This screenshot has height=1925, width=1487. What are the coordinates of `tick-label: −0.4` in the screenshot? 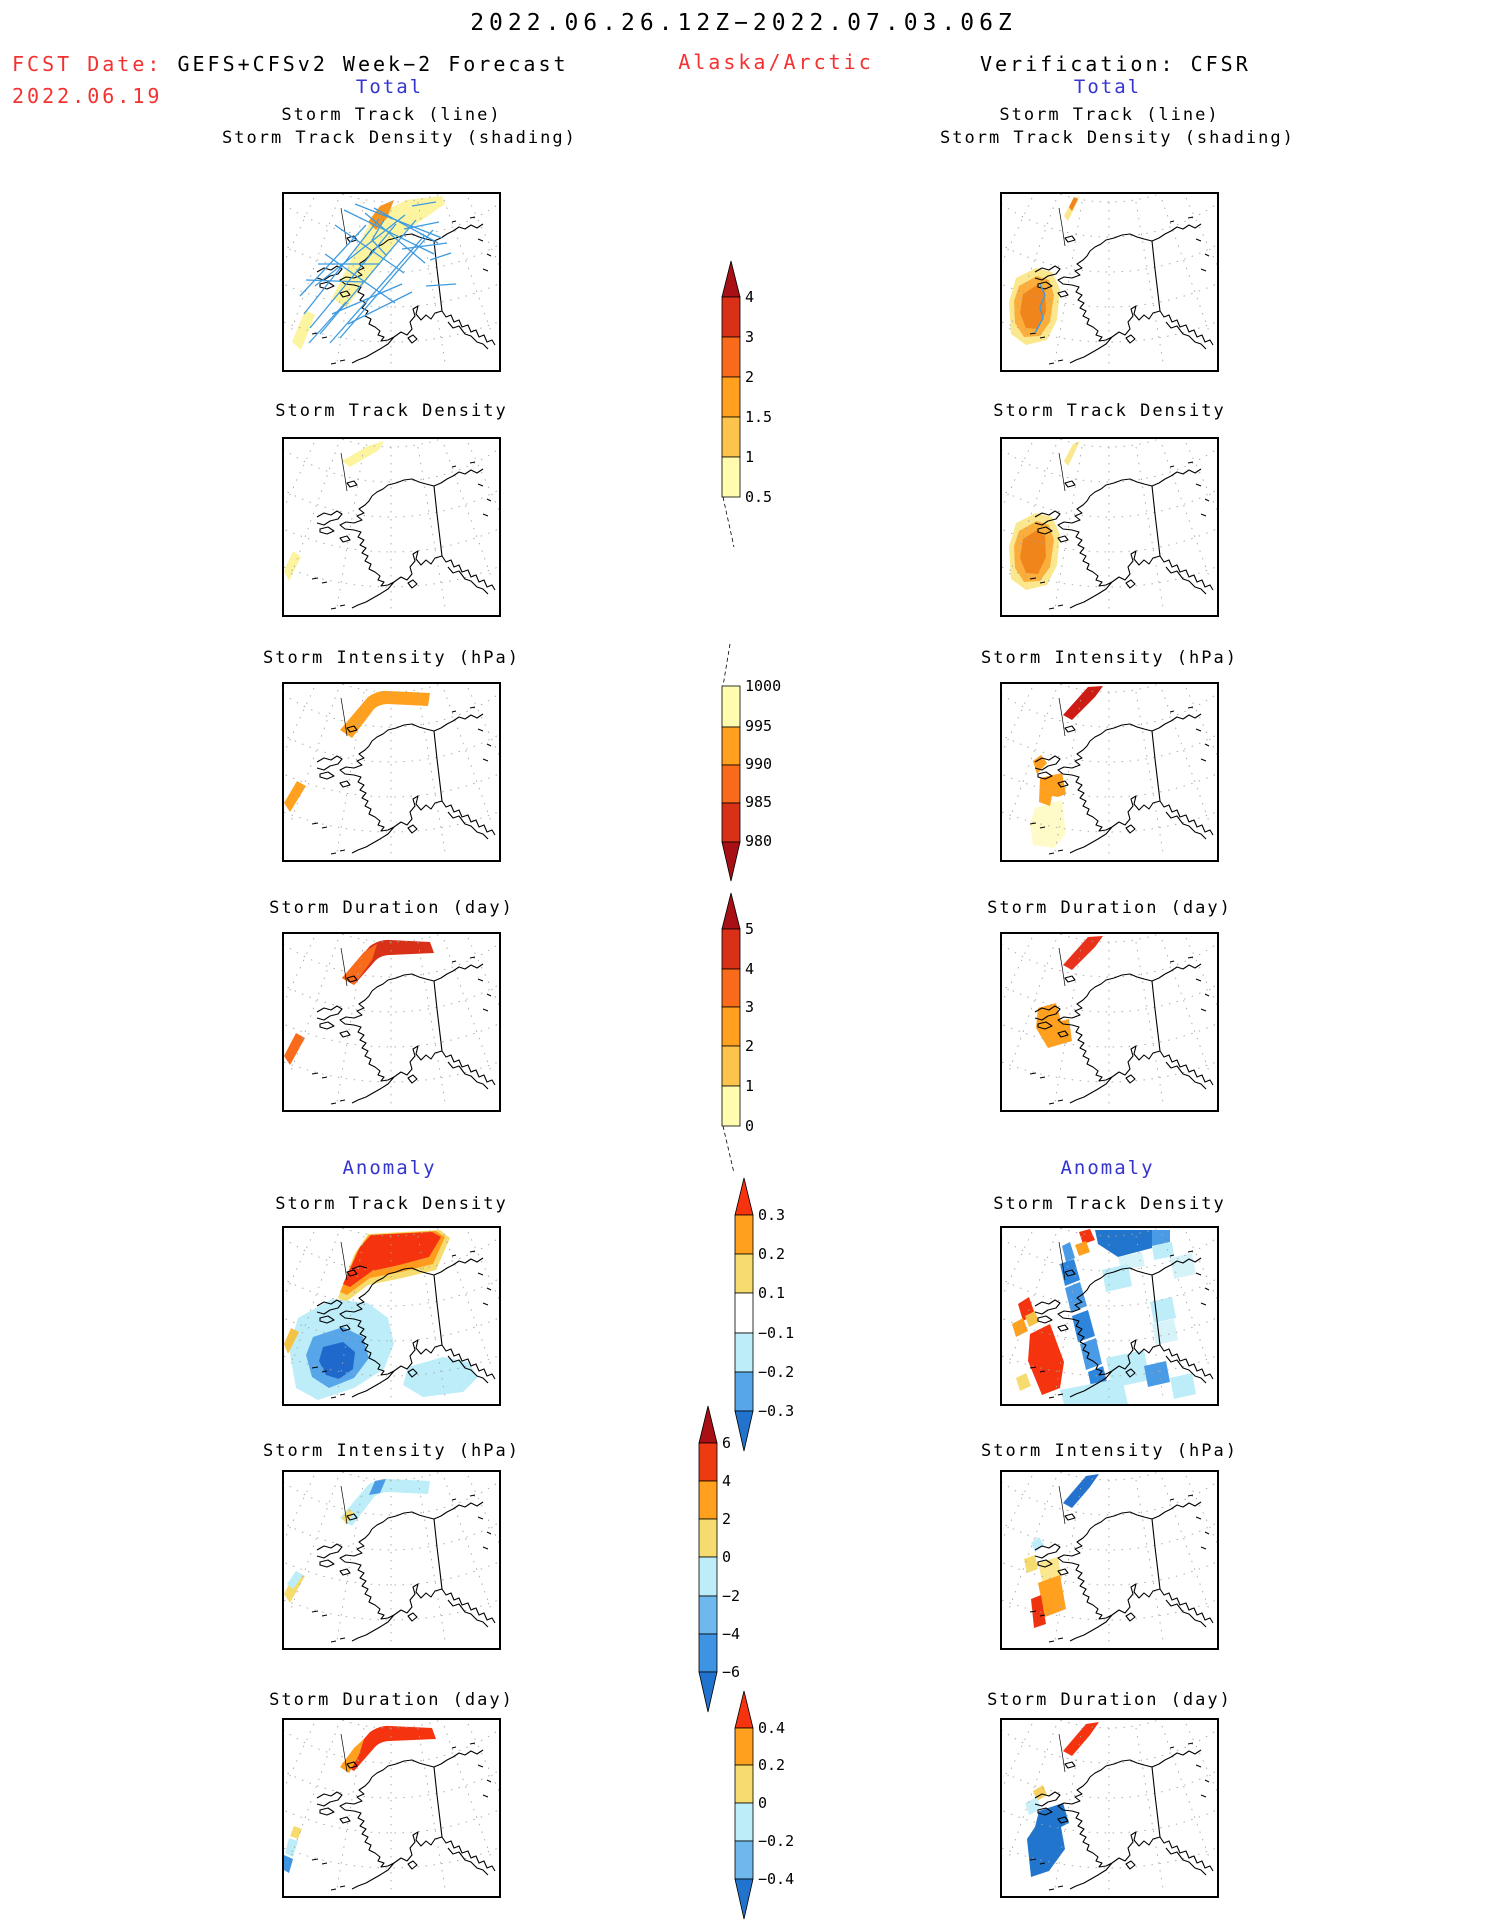 It's located at (776, 1879).